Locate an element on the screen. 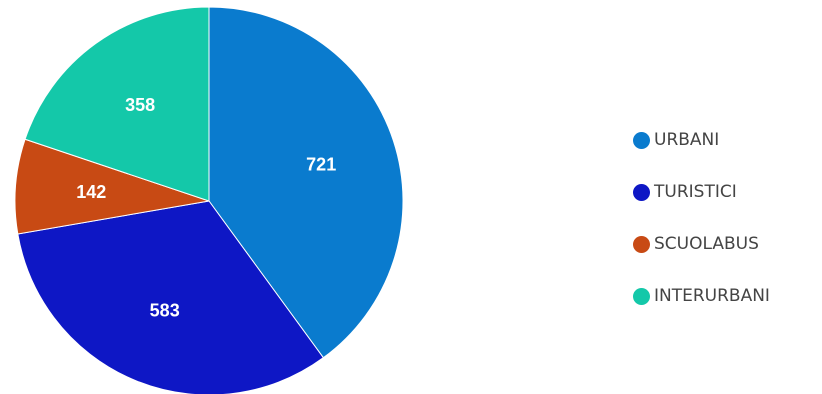 The image size is (822, 394). legend-label: INTERURBANI is located at coordinates (712, 296).